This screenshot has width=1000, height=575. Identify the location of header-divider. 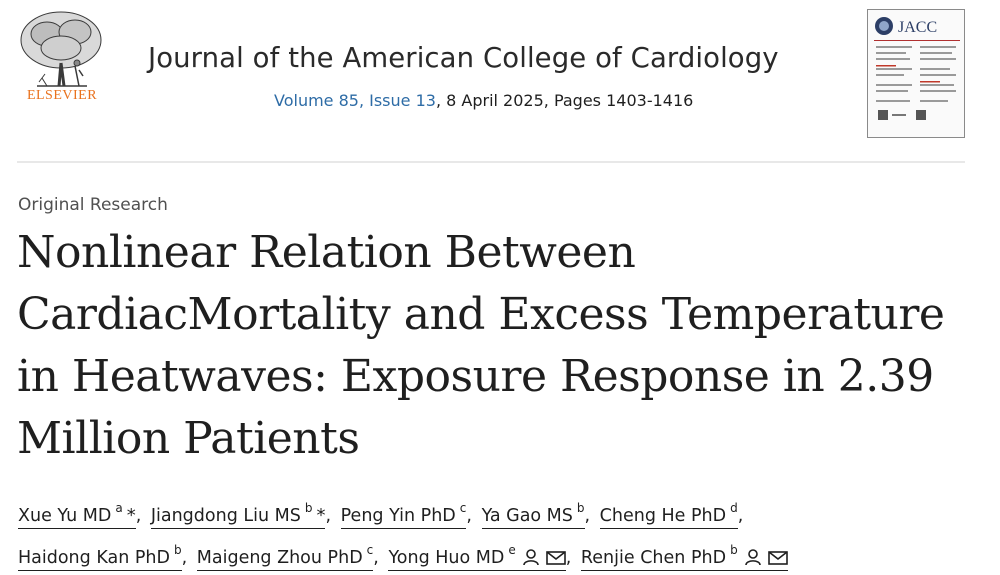
(491, 162).